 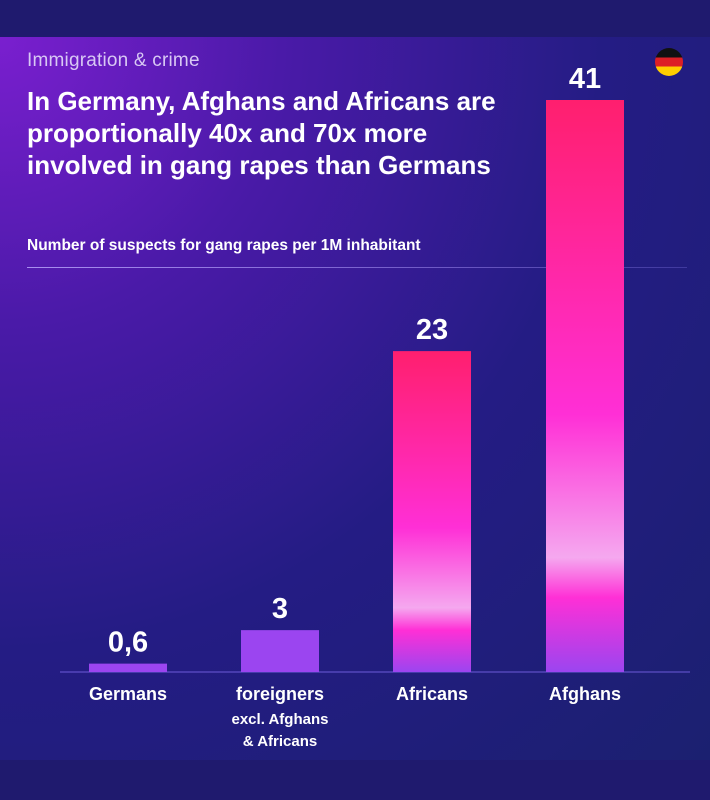 What do you see at coordinates (128, 643) in the screenshot?
I see `value-label: 0,6` at bounding box center [128, 643].